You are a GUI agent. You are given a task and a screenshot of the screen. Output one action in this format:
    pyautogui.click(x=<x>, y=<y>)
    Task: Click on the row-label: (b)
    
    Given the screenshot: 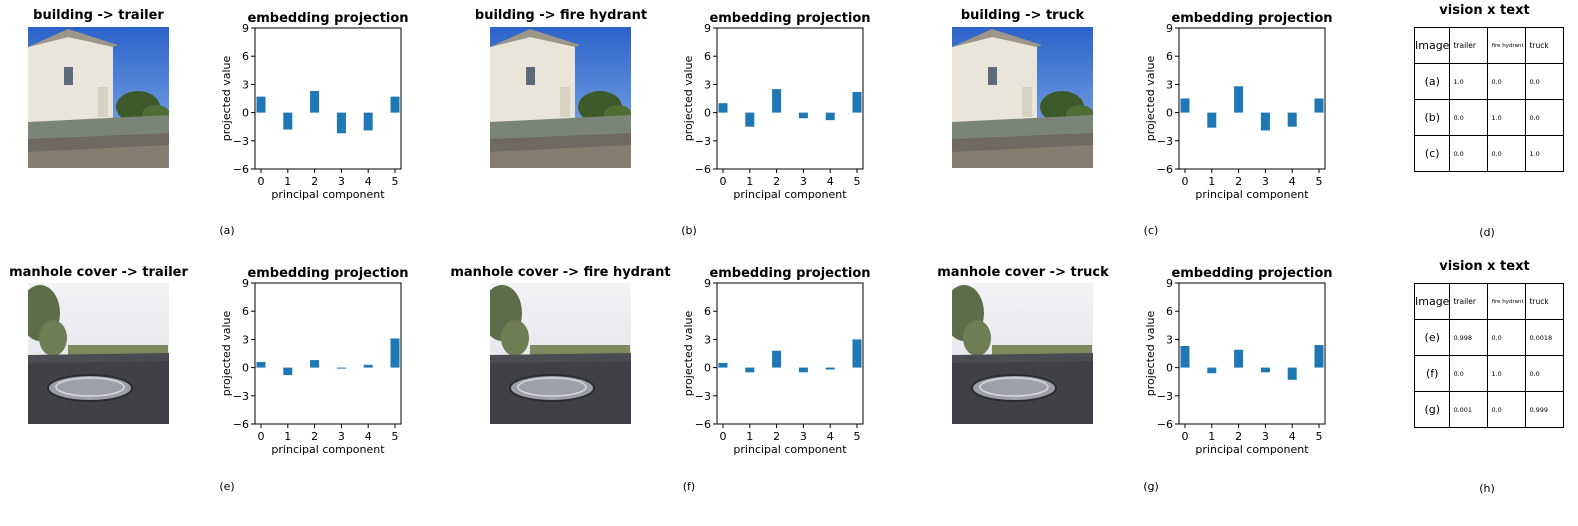 What is the action you would take?
    pyautogui.click(x=1432, y=117)
    